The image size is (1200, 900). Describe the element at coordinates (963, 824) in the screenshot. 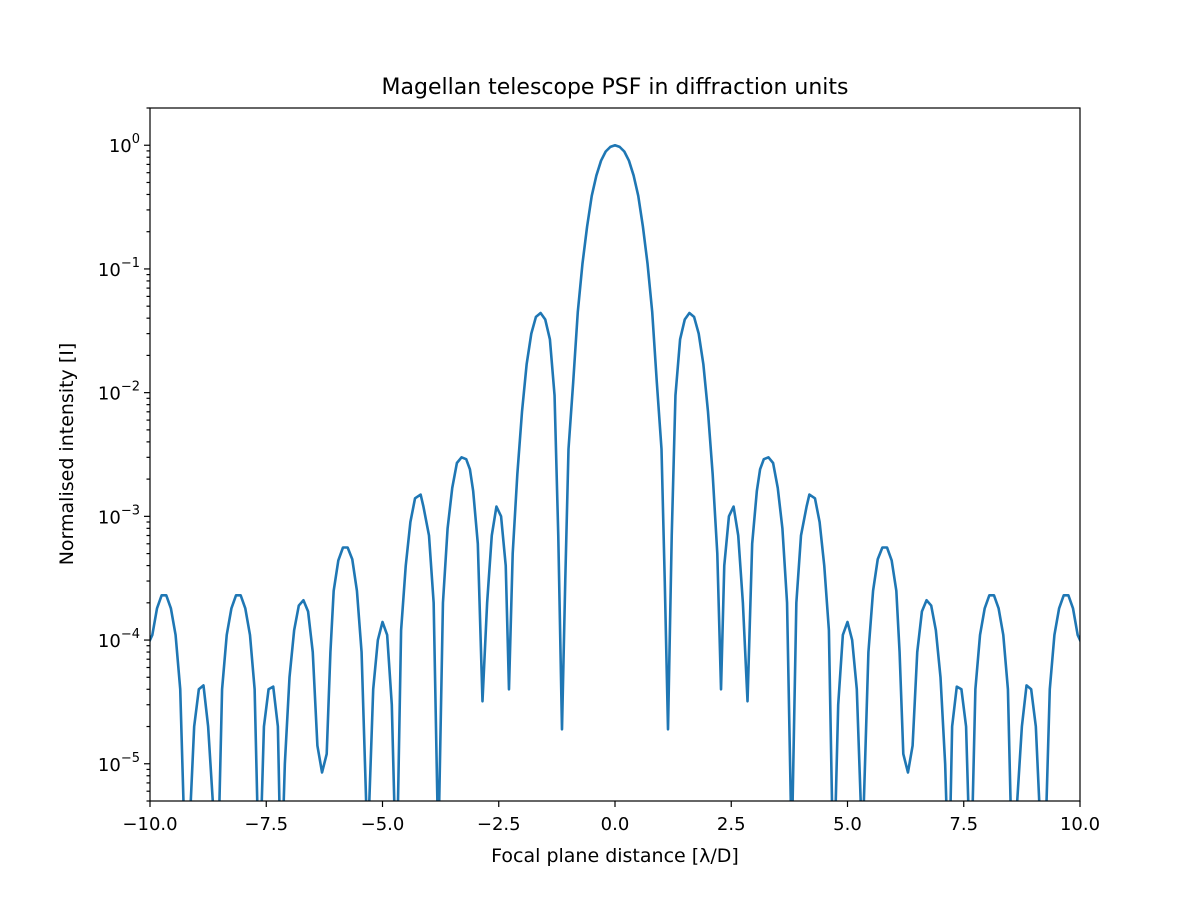

I see `x-tick-label: 7.5` at that location.